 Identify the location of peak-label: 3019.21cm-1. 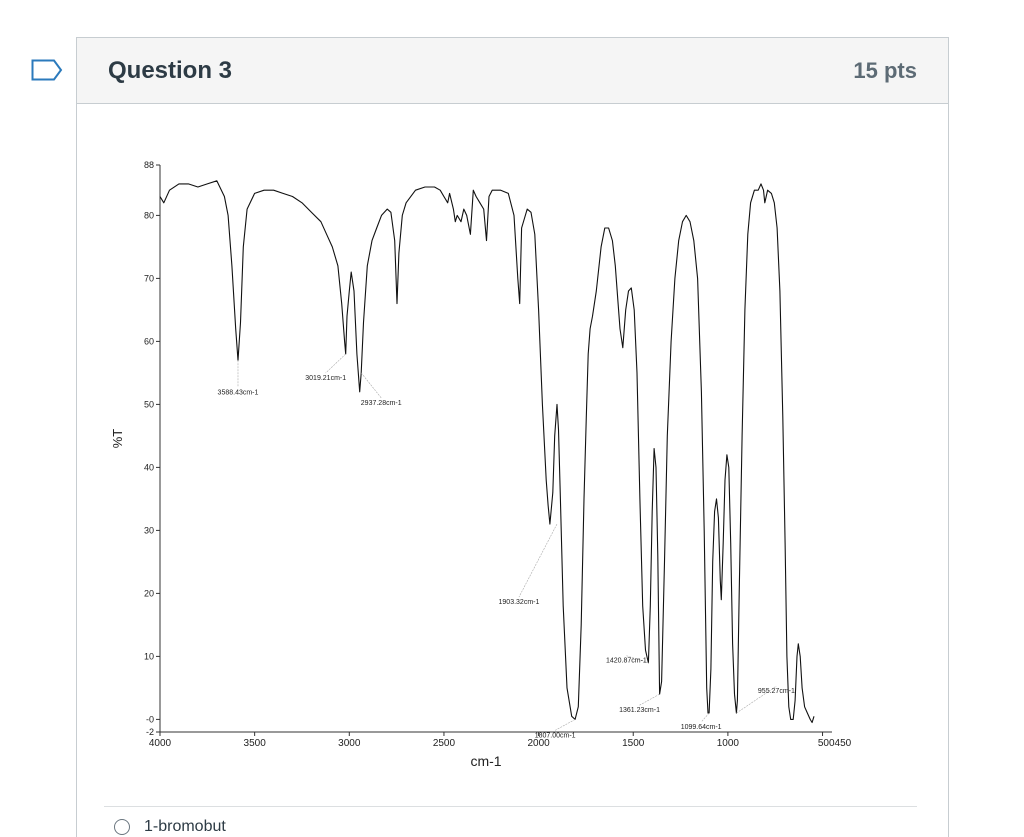
(325, 378).